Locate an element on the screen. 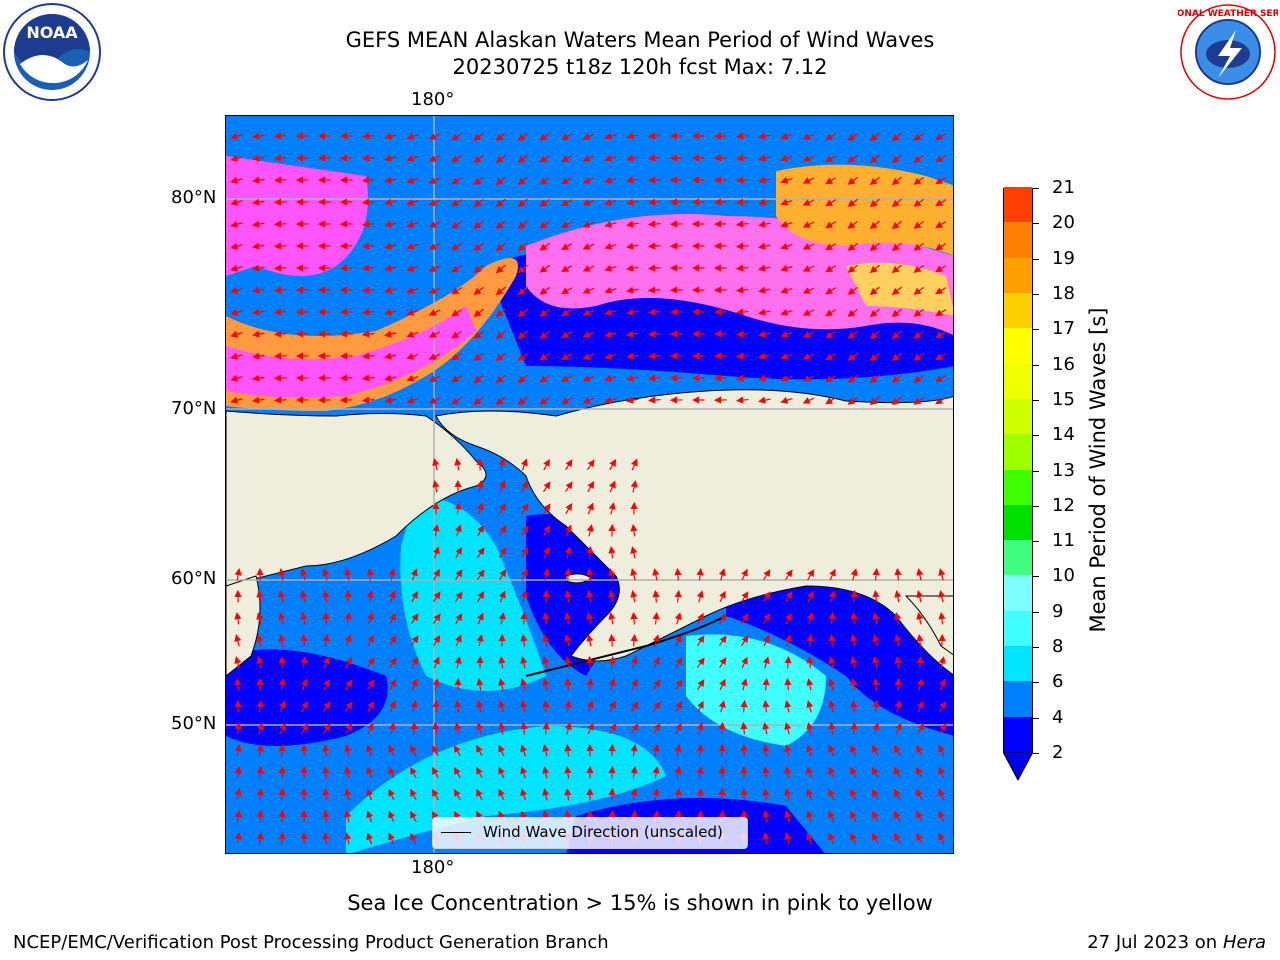 The image size is (1280, 960). colorbar-tick-label: 14 is located at coordinates (1063, 435).